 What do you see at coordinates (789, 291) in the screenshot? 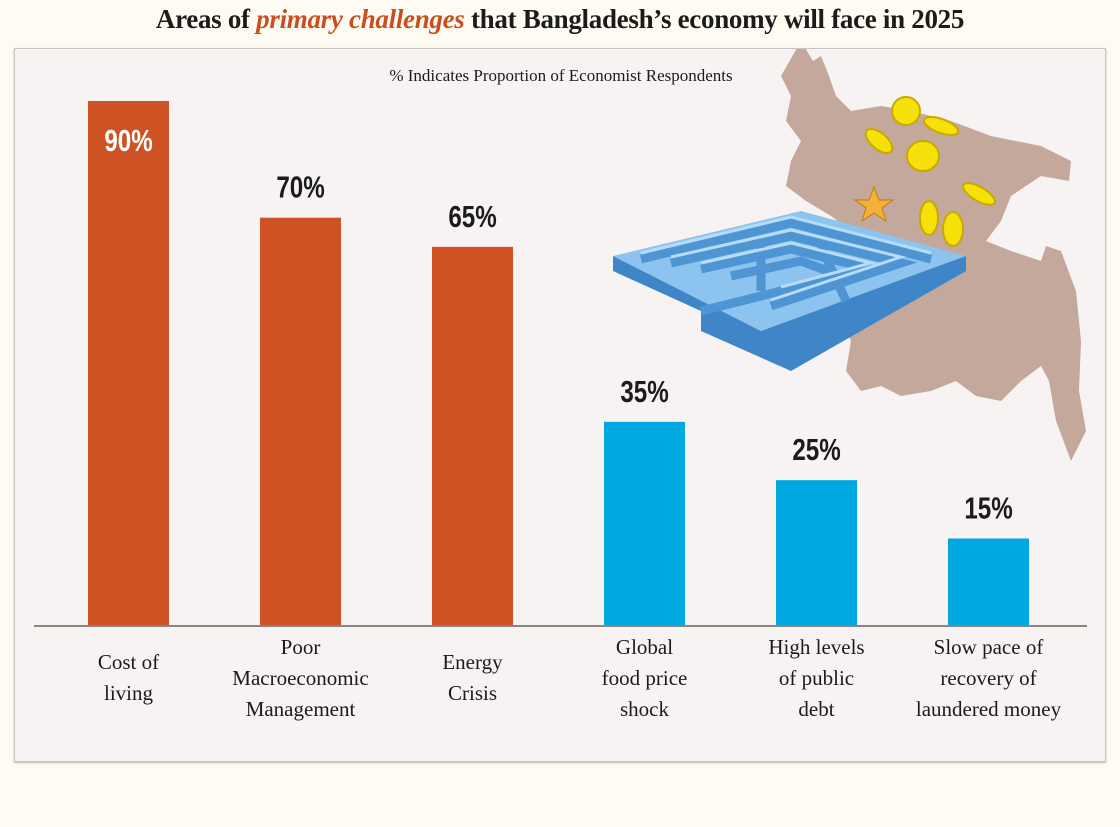
I see `maze-illustration` at bounding box center [789, 291].